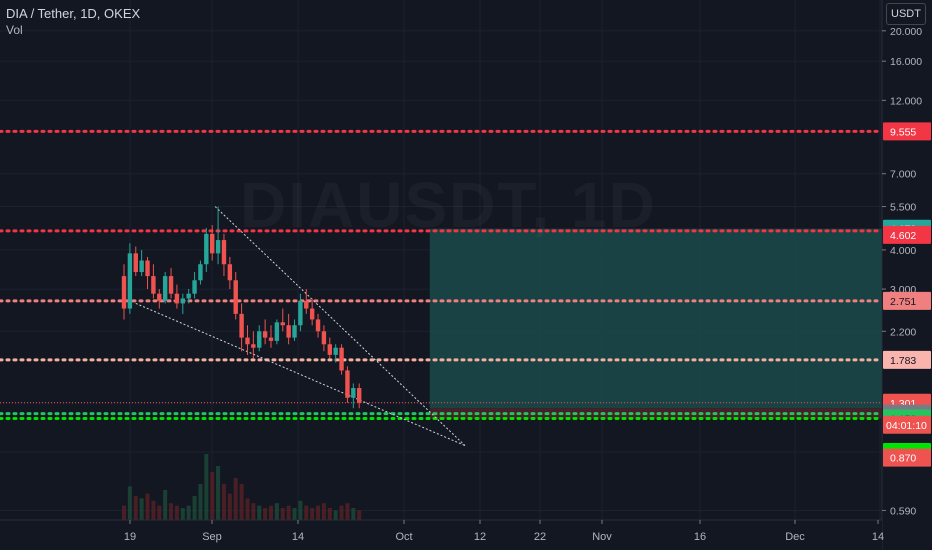 The height and width of the screenshot is (550, 932). What do you see at coordinates (448, 205) in the screenshot?
I see `symbol-watermark: DIAUSDT, 1D` at bounding box center [448, 205].